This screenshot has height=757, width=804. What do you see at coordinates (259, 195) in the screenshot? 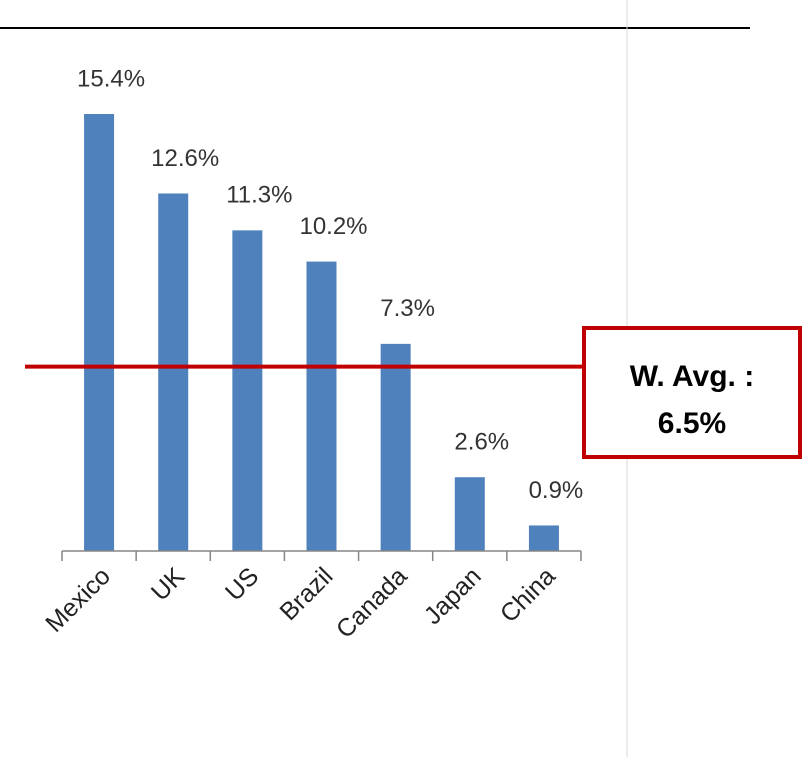
I see `data-label: 11.3%` at bounding box center [259, 195].